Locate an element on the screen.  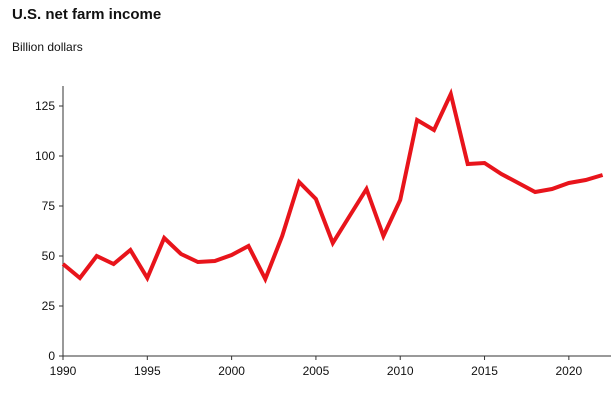
x-tick-label: 1990 is located at coordinates (63, 371).